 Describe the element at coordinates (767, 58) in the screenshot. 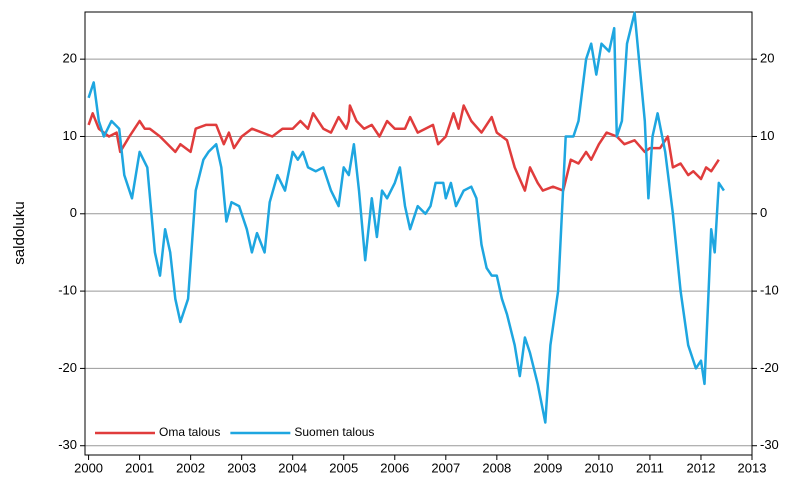

I see `y2-tick-label: 20` at that location.